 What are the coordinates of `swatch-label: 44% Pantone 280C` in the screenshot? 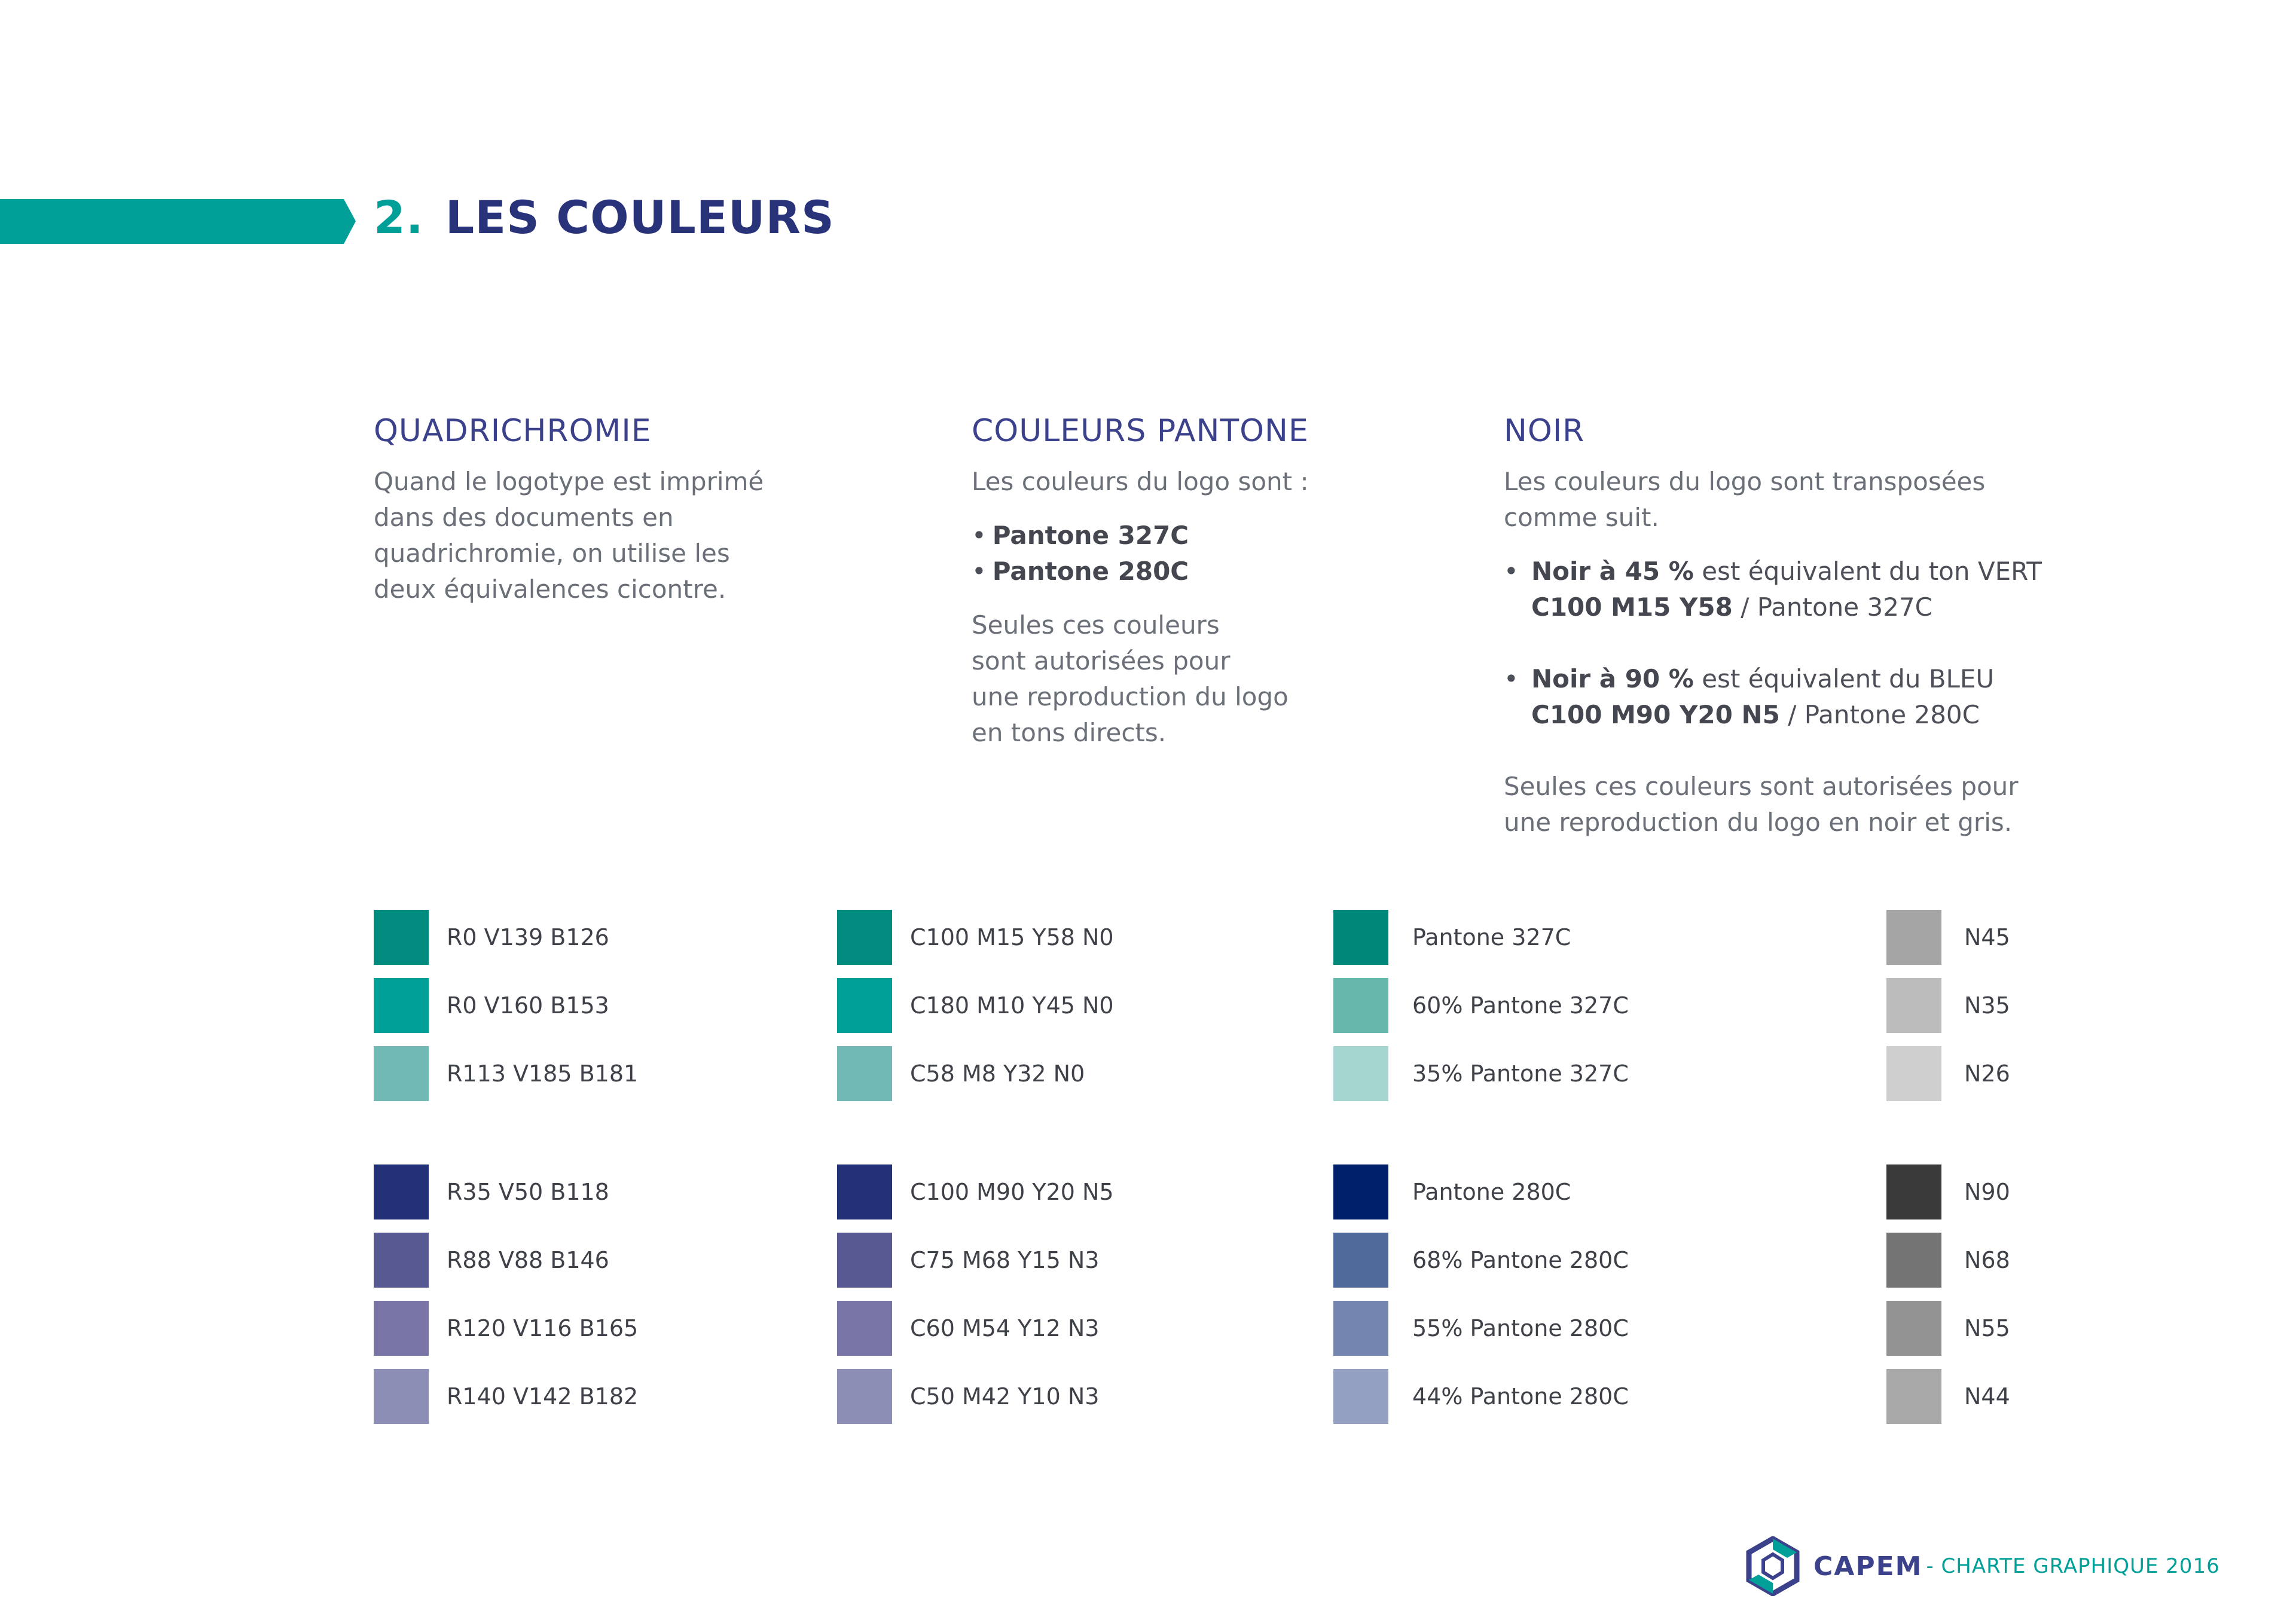 It's located at (1520, 1397).